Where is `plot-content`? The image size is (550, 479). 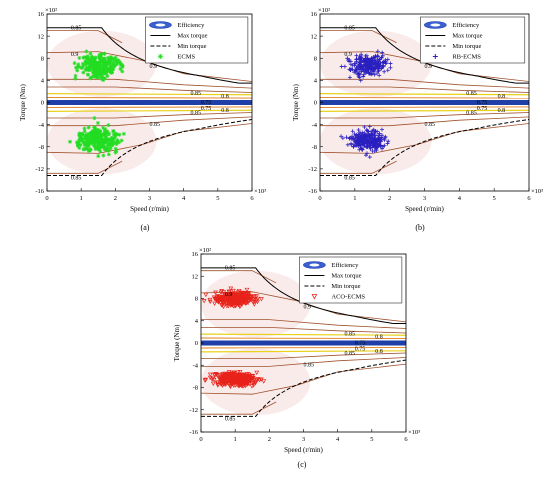 plot-content is located at coordinates (149, 101).